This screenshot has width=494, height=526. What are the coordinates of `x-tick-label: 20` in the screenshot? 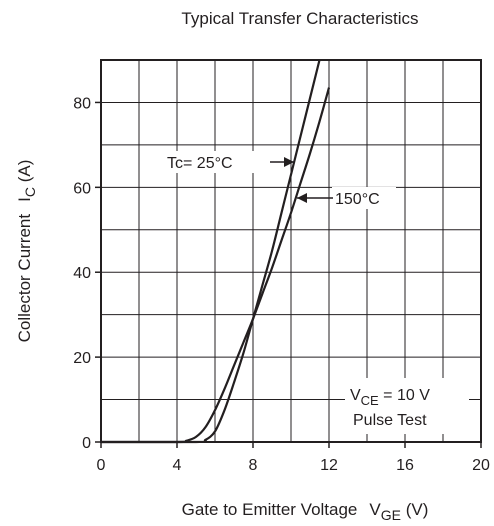 It's located at (481, 465).